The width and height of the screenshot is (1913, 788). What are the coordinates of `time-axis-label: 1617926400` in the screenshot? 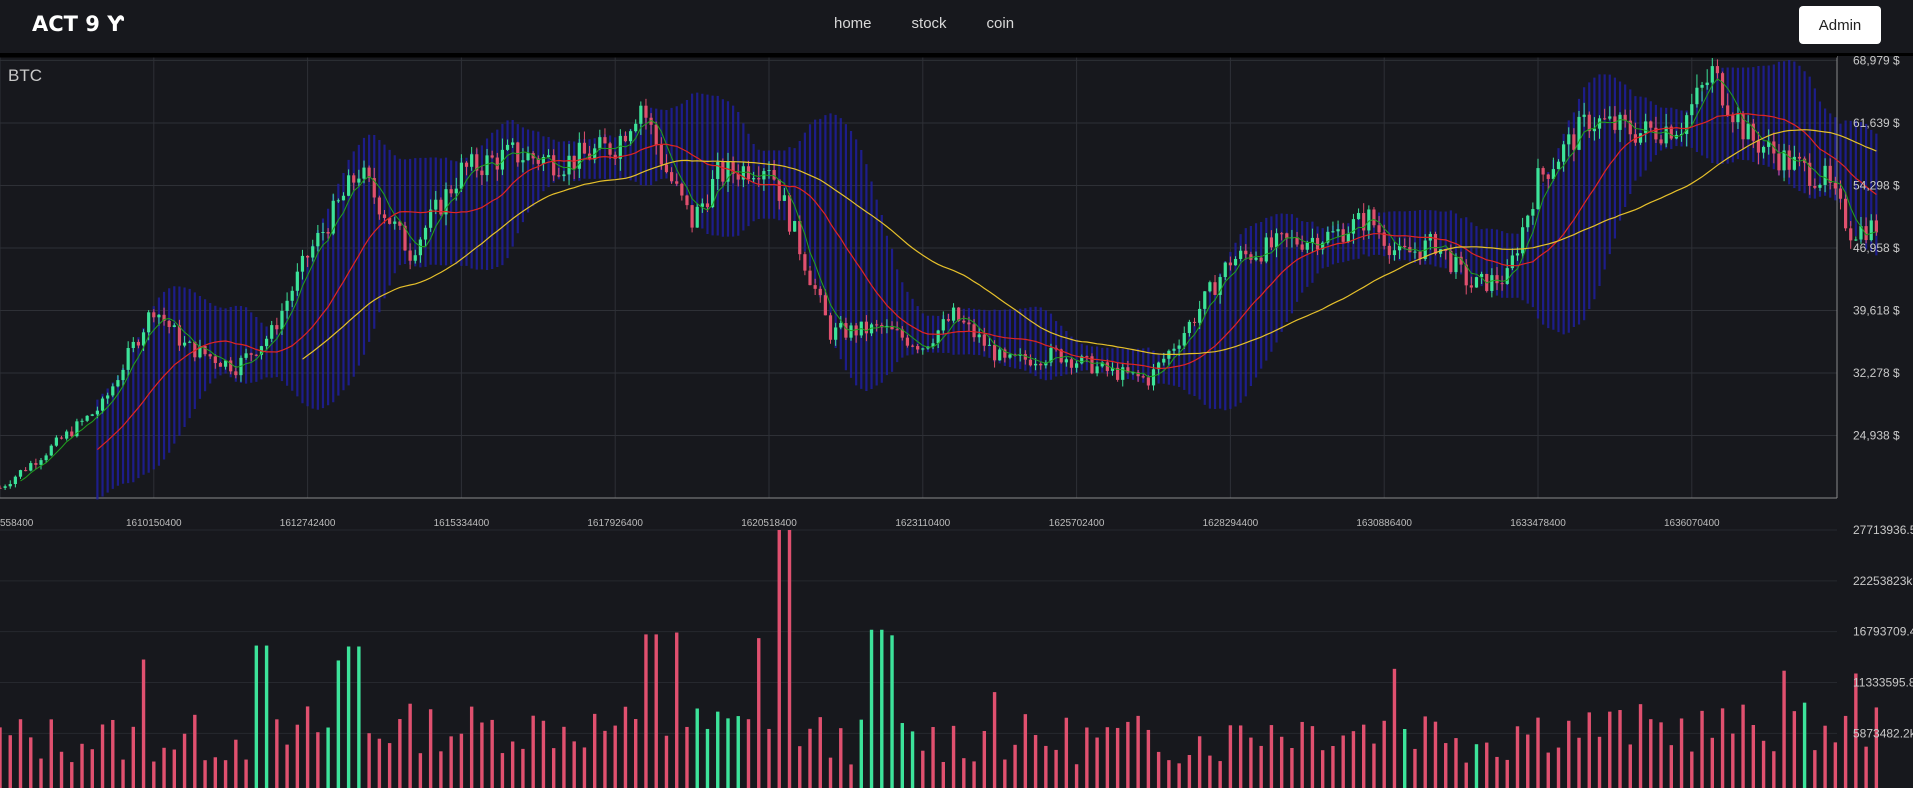 It's located at (615, 523).